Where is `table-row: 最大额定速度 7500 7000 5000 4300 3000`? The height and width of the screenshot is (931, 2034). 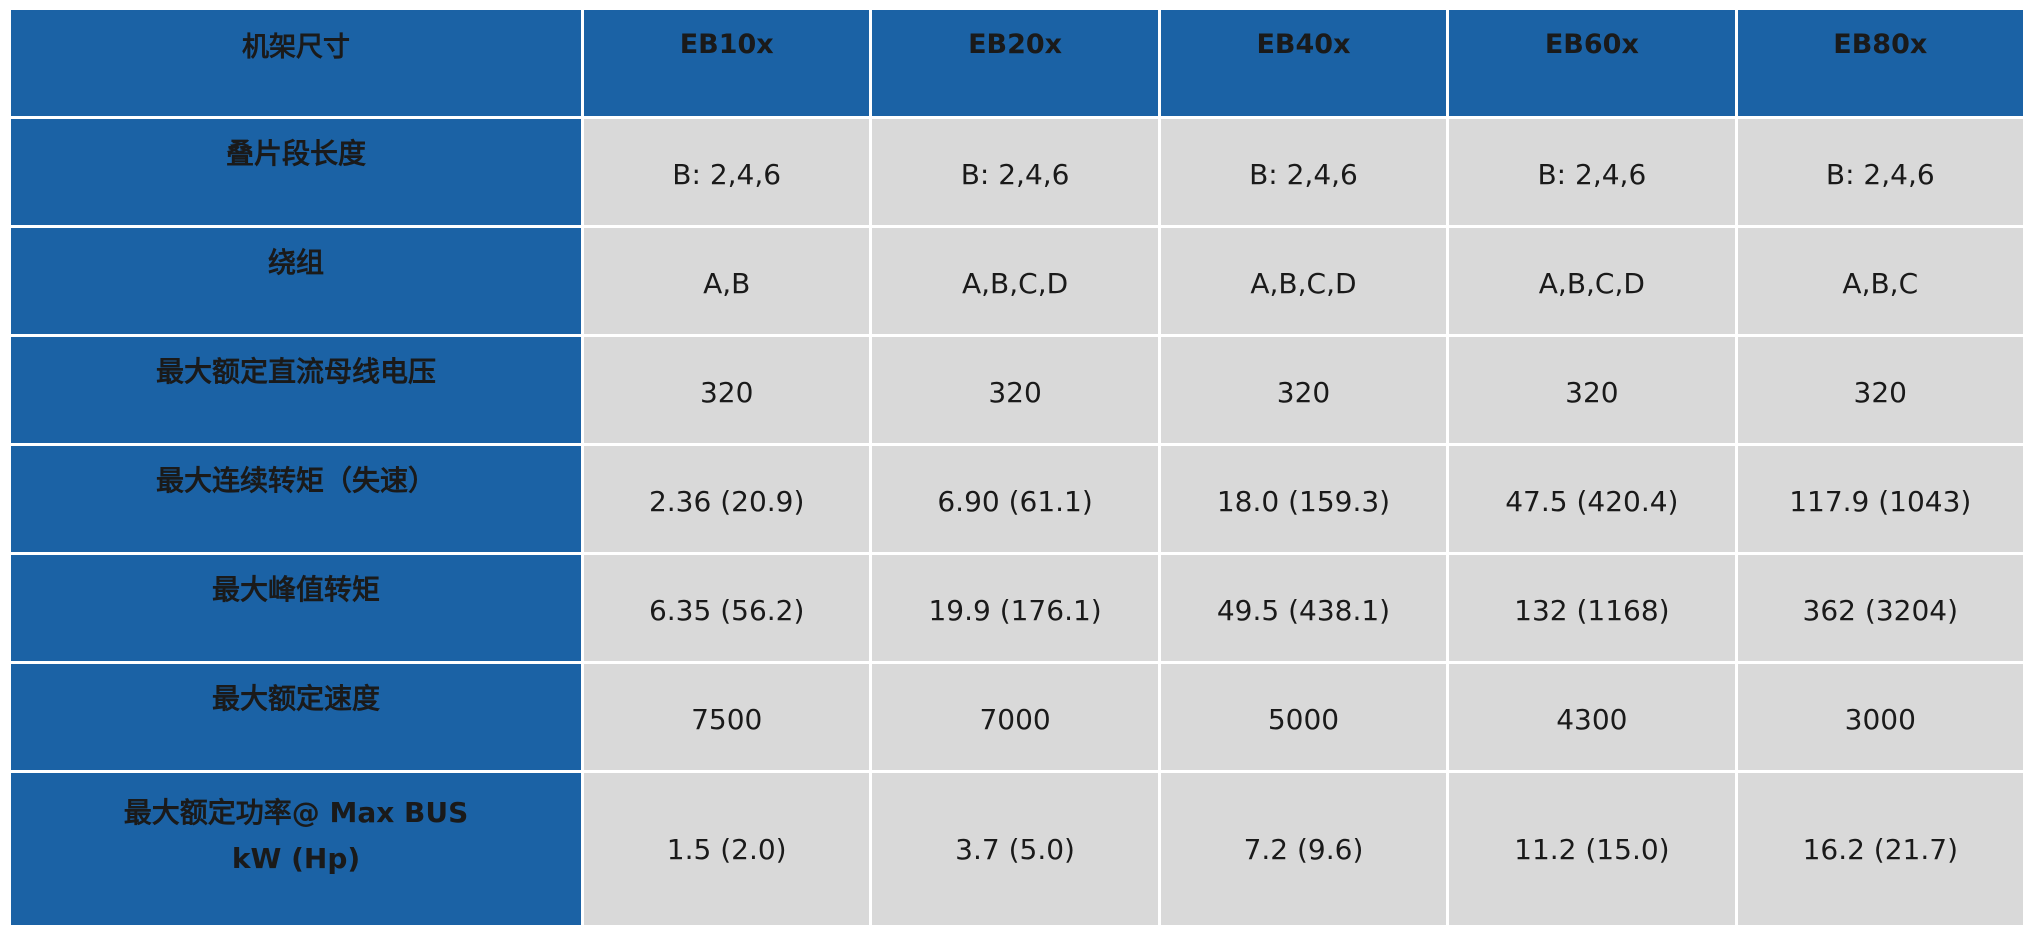 table-row: 最大额定速度 7500 7000 5000 4300 3000 is located at coordinates (1017, 717).